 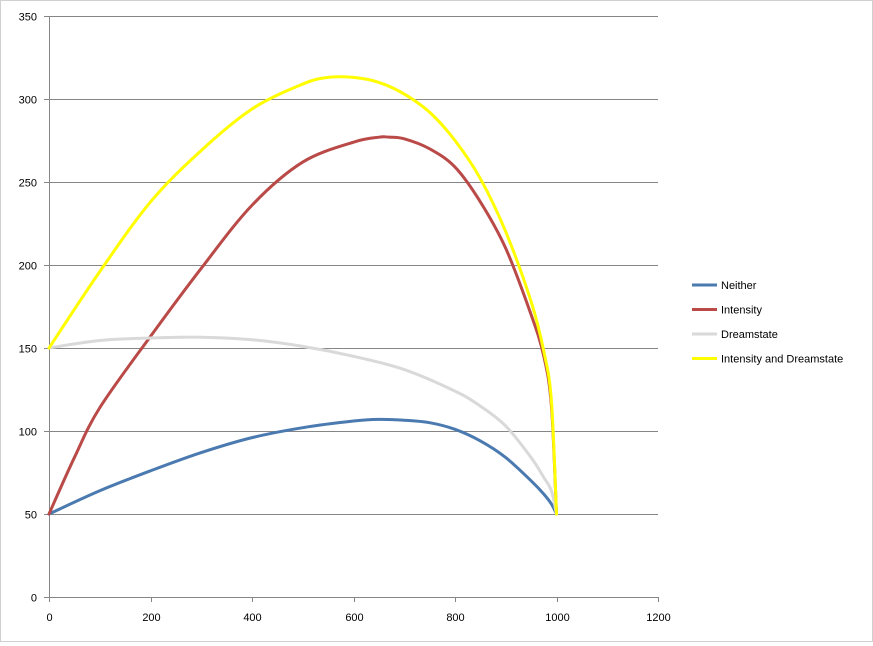 I want to click on legend-label-intensity: Intensity, so click(x=741, y=311).